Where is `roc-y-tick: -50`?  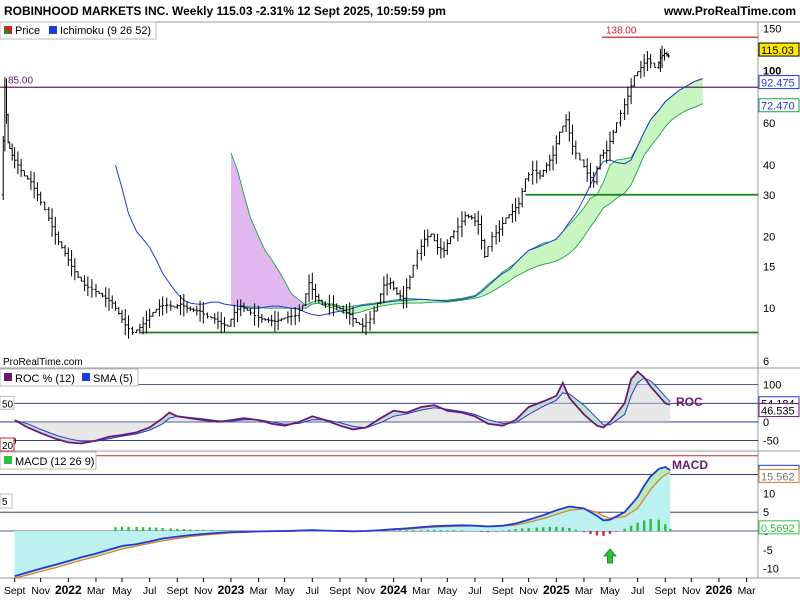
roc-y-tick: -50 is located at coordinates (771, 442).